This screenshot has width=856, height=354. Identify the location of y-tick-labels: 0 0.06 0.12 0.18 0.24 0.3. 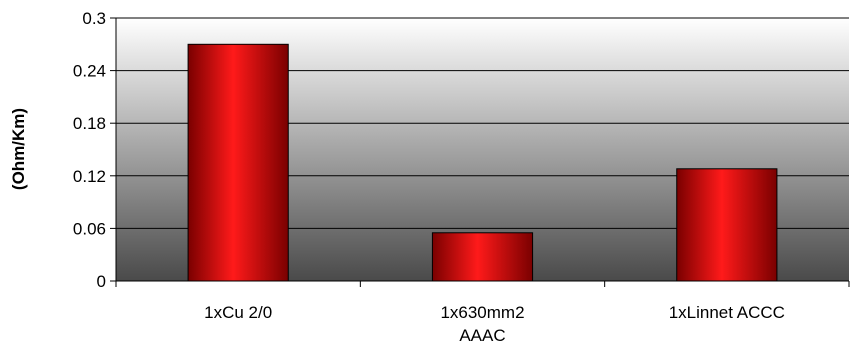
(89, 150).